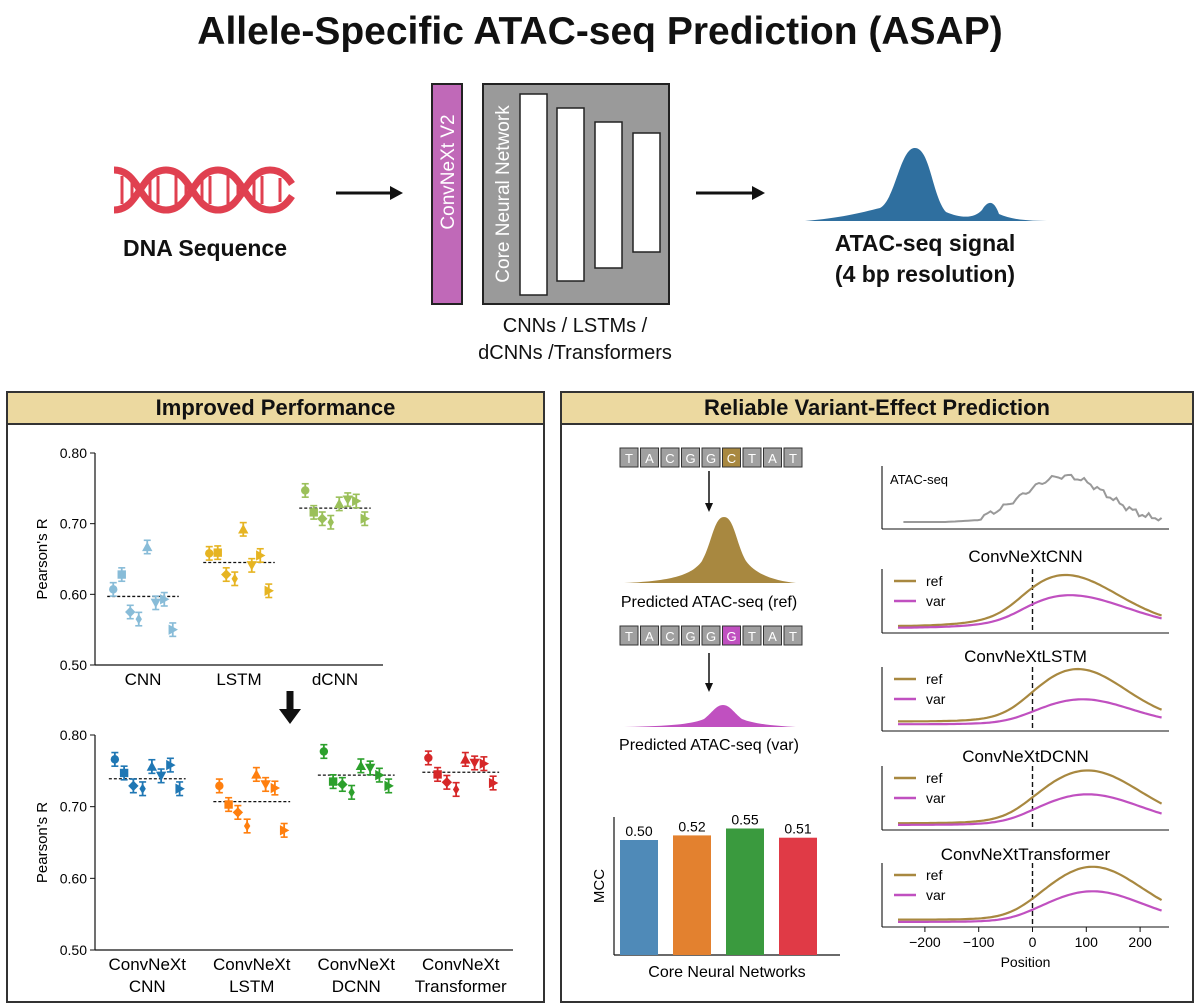  What do you see at coordinates (208, 567) in the screenshot?
I see `pearson-chart-baseline: 0.50 0.60 0.70 0.80 Pearson's R CNN LSTM dCNN` at bounding box center [208, 567].